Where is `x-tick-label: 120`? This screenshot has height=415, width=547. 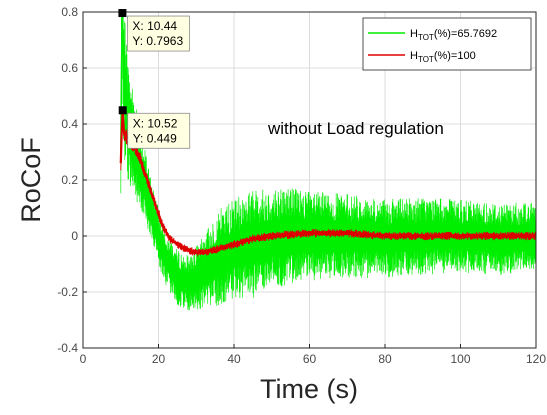
x-tick-label: 120 is located at coordinates (536, 359).